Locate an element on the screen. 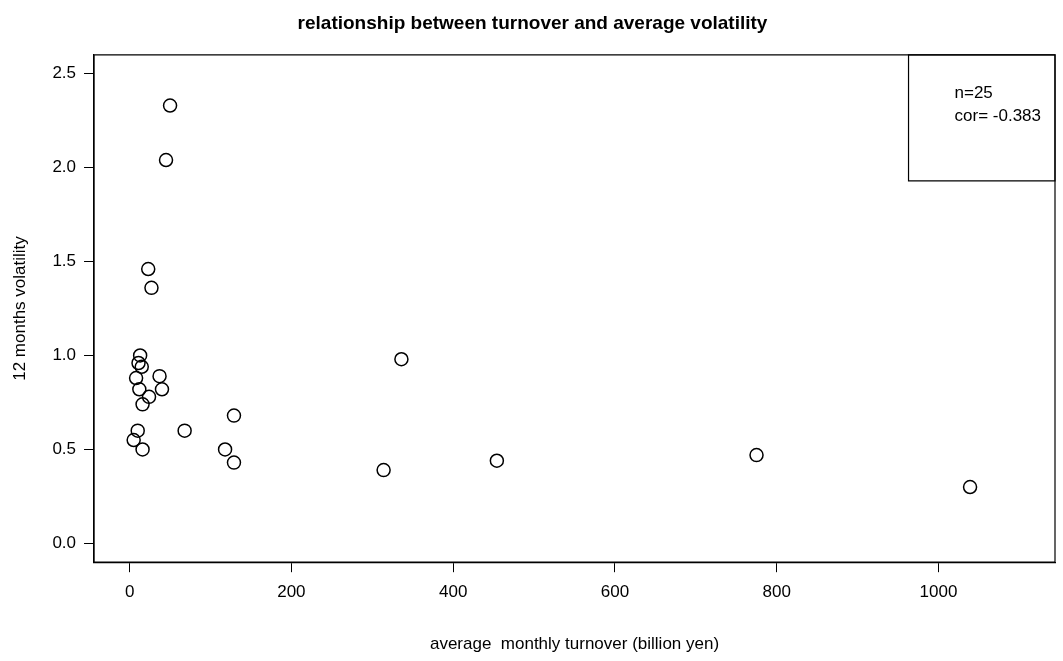 Image resolution: width=1063 pixels, height=661 pixels. annotation: n=25 is located at coordinates (973, 93).